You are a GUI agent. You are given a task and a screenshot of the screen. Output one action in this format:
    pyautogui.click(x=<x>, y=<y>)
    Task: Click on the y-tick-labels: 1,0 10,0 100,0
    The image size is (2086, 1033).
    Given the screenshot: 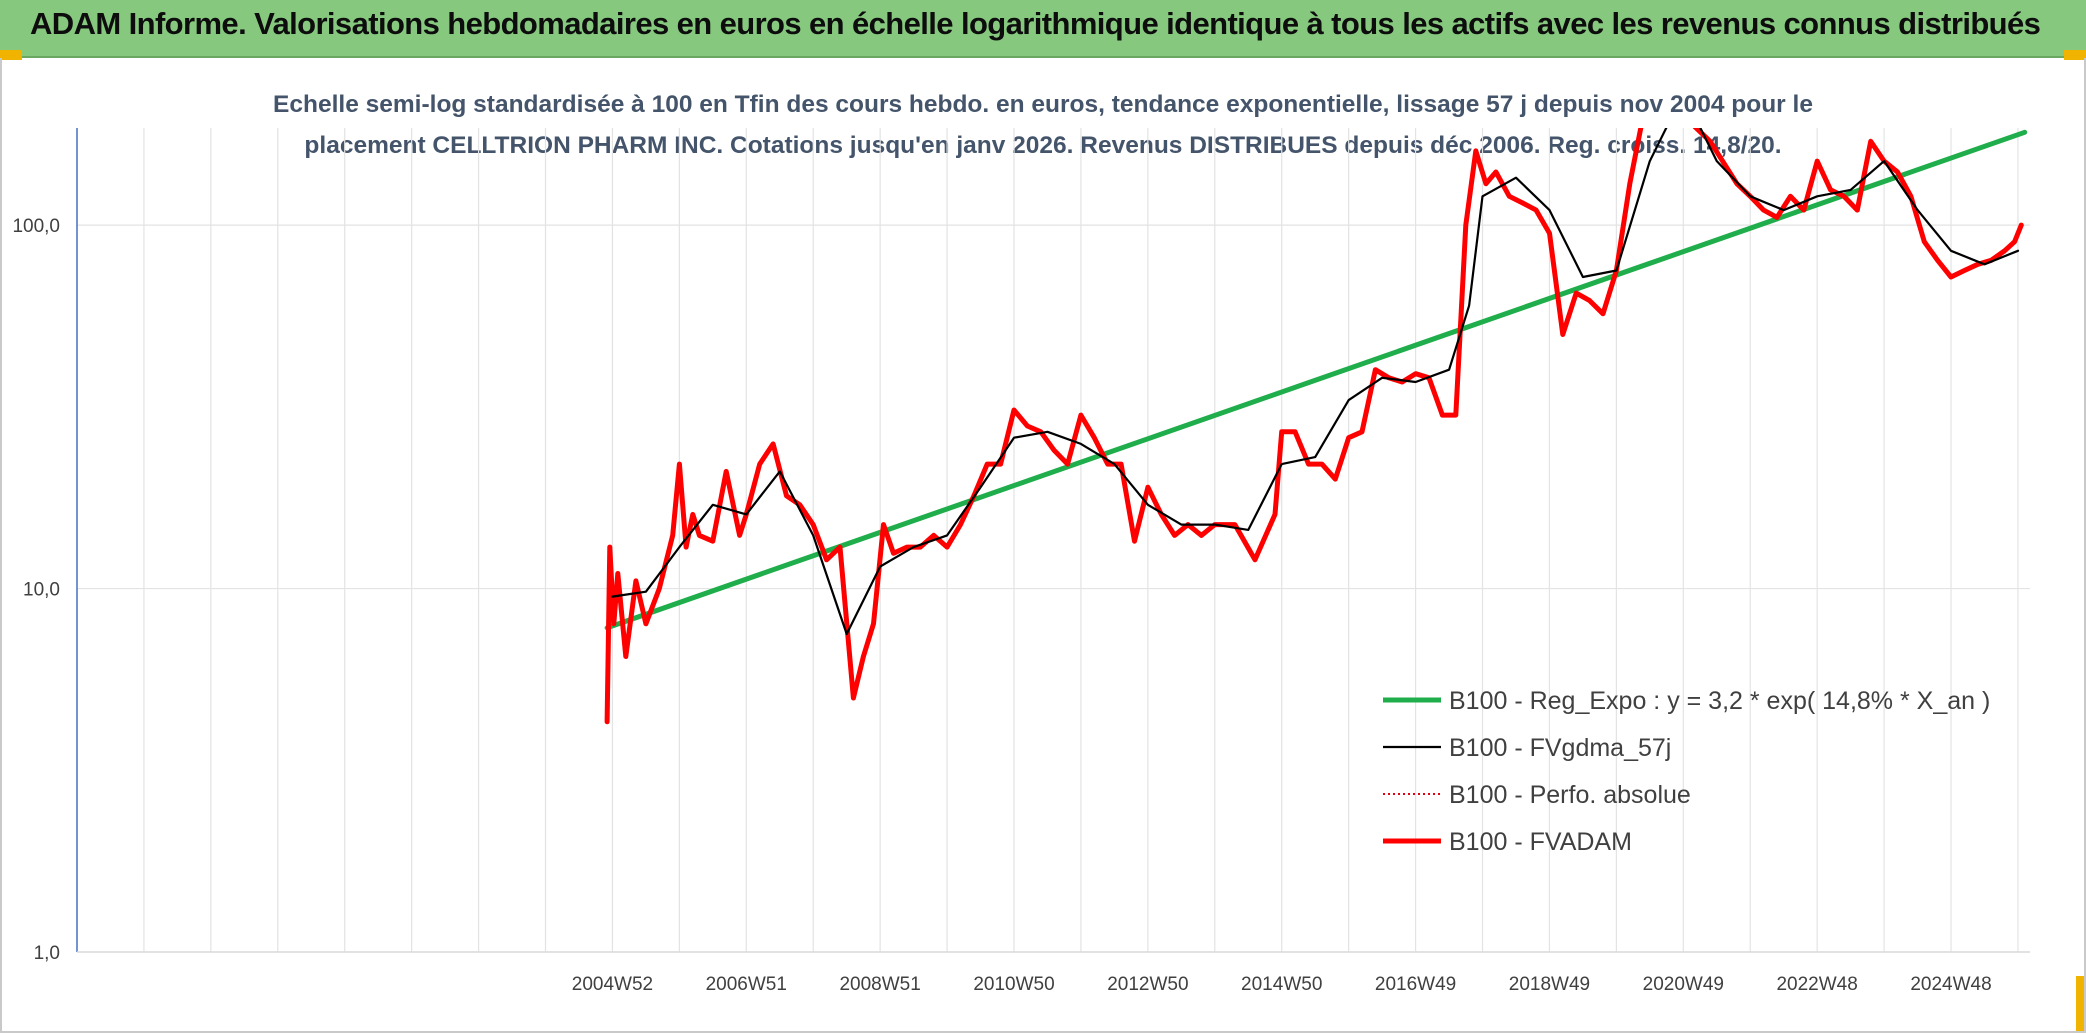 What is the action you would take?
    pyautogui.click(x=36, y=590)
    